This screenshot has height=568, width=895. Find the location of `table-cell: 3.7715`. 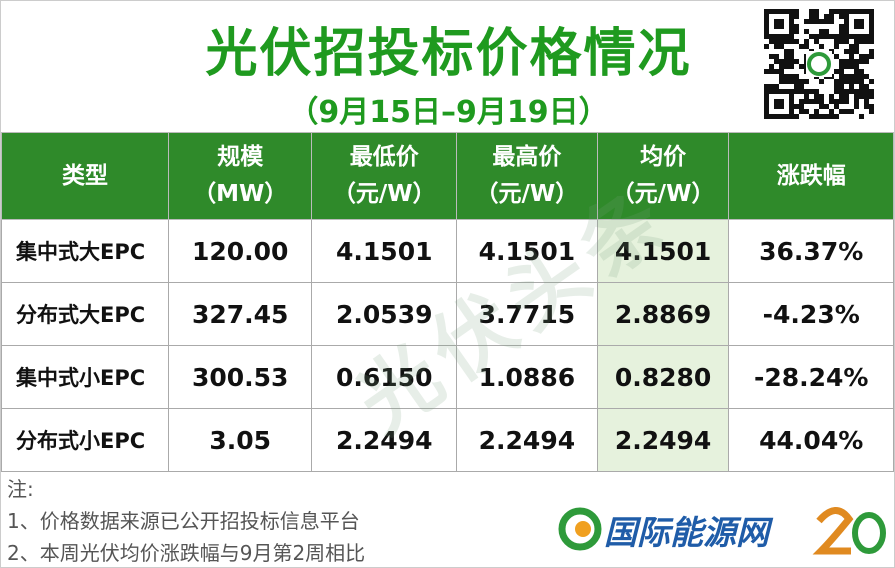

table-cell: 3.7715 is located at coordinates (527, 314).